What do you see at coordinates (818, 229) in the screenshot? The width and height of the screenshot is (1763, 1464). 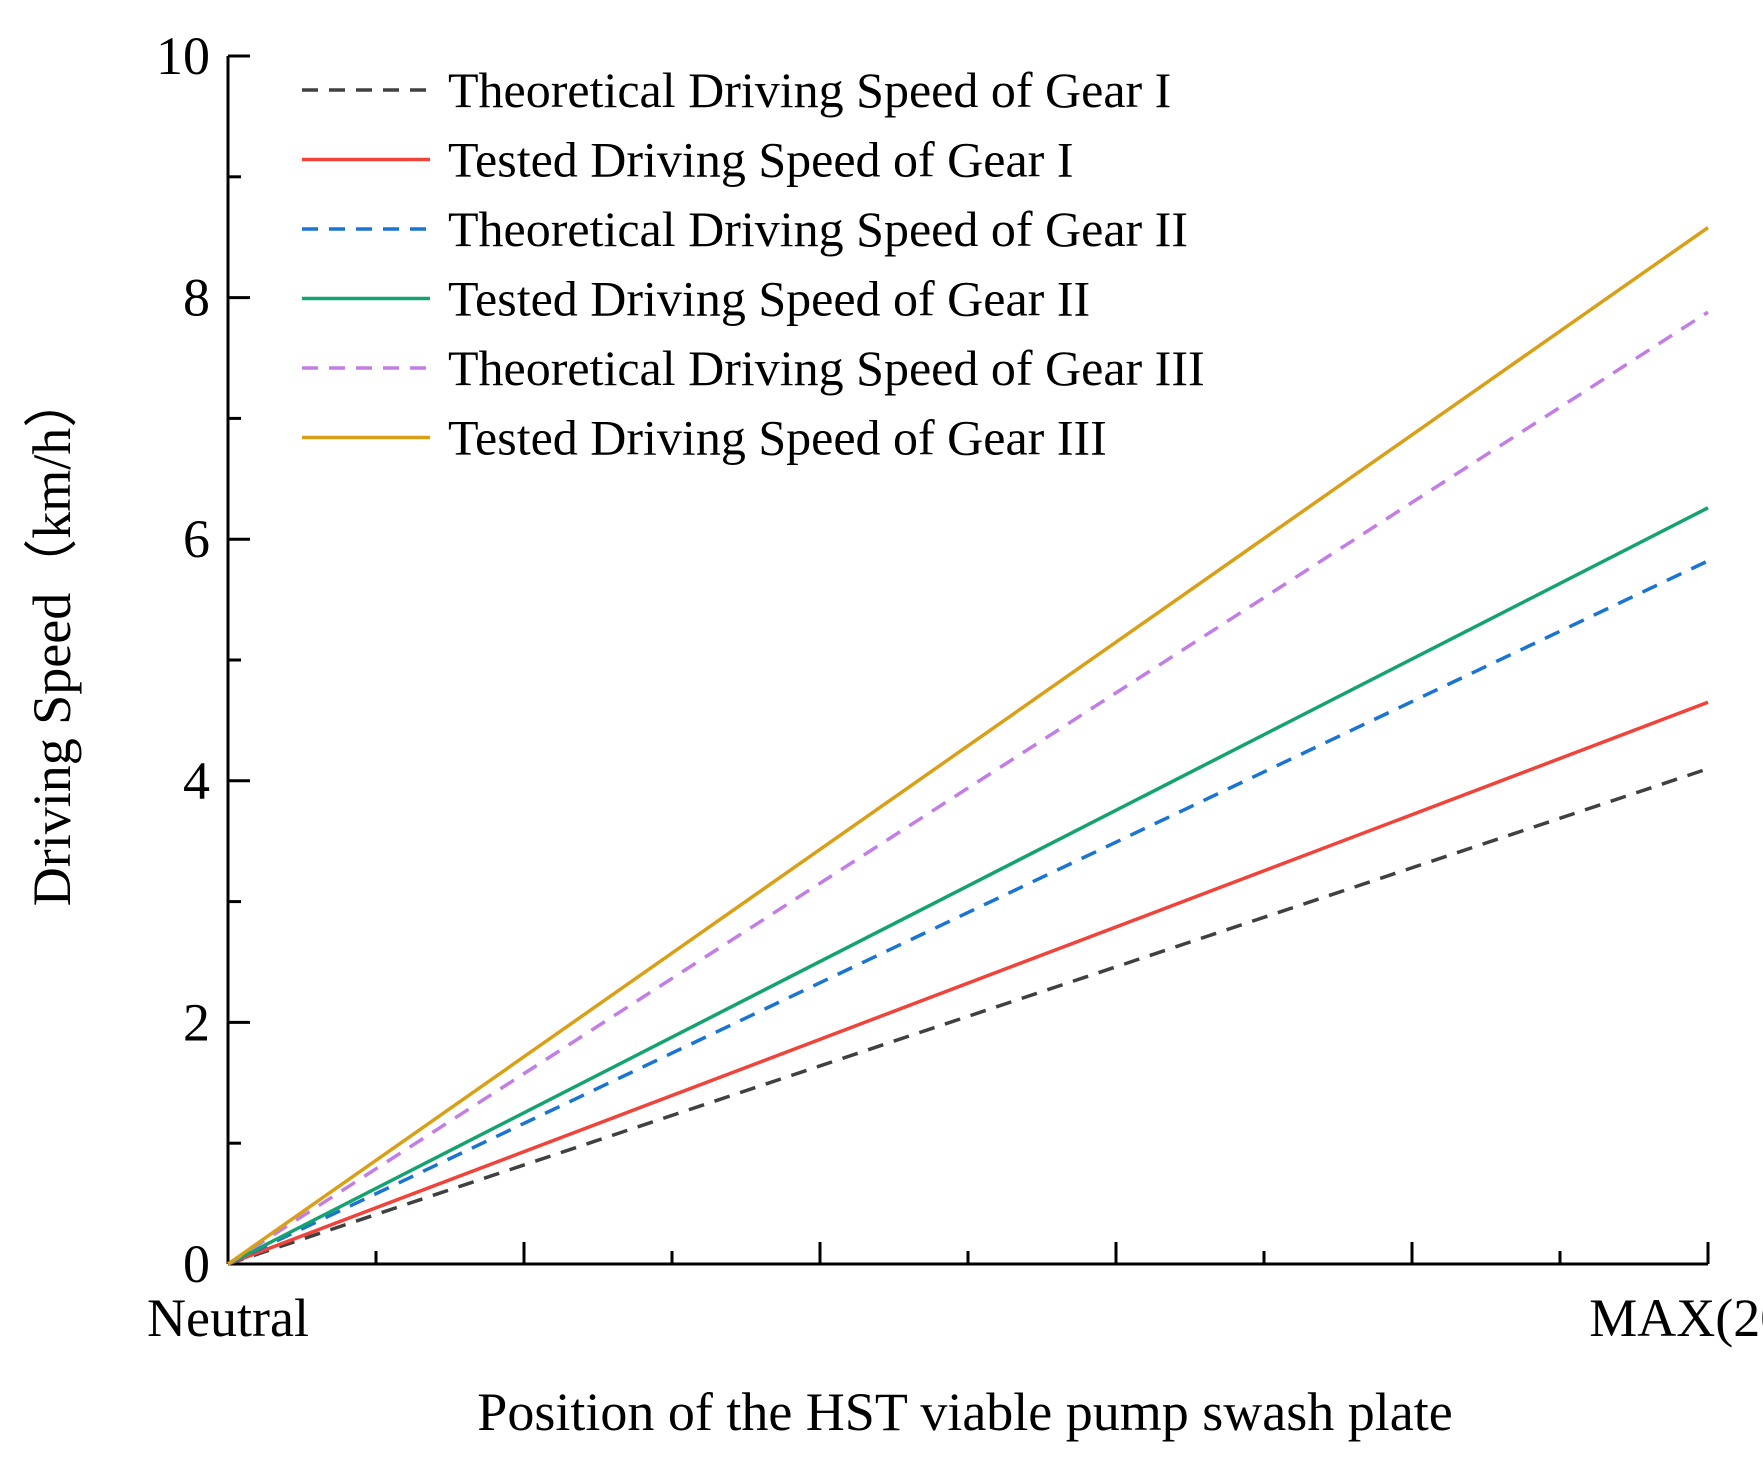 I see `legend-label: Theoretical Driving Speed of Gear II` at bounding box center [818, 229].